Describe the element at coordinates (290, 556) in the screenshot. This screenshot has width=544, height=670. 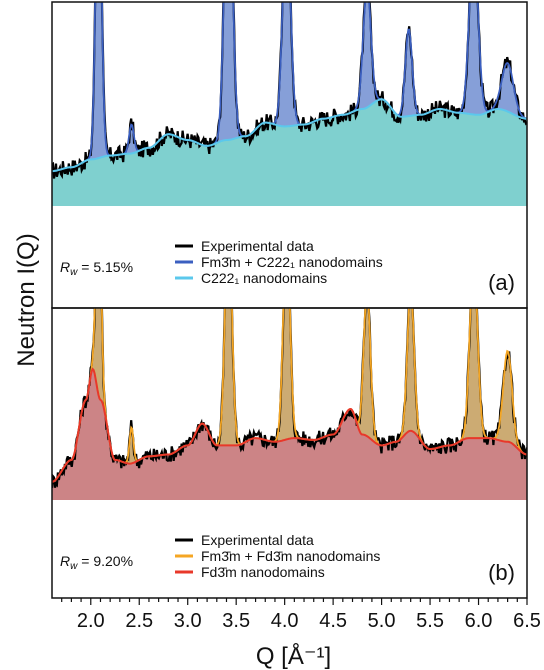
I see `legend-entry: Fm3̄m + Fd3̄m nanodomains` at that location.